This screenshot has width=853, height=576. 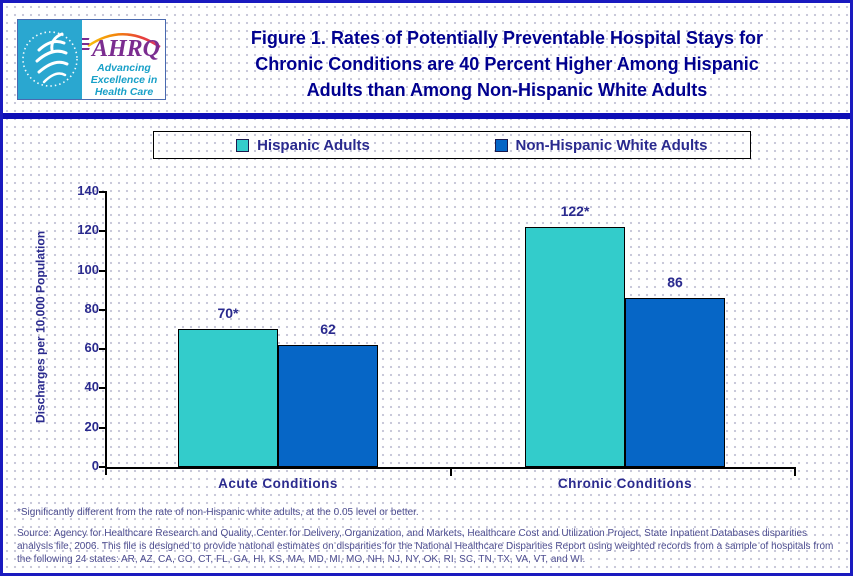 I want to click on bar-value-label: 70*, so click(x=228, y=313).